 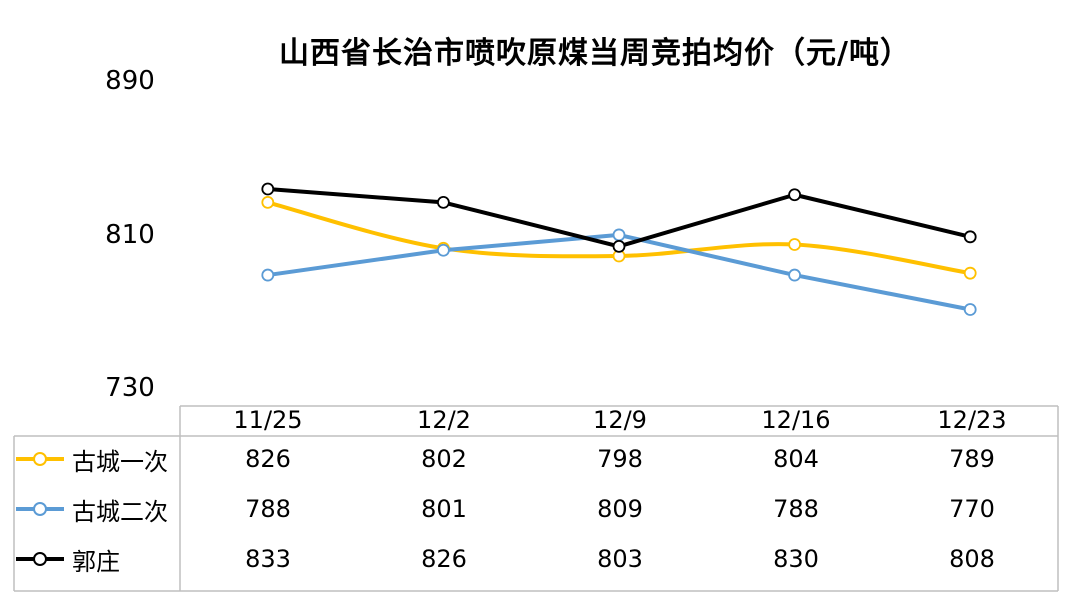 I want to click on table-row: 郭庄 833 826 803 830 808, so click(x=537, y=559).